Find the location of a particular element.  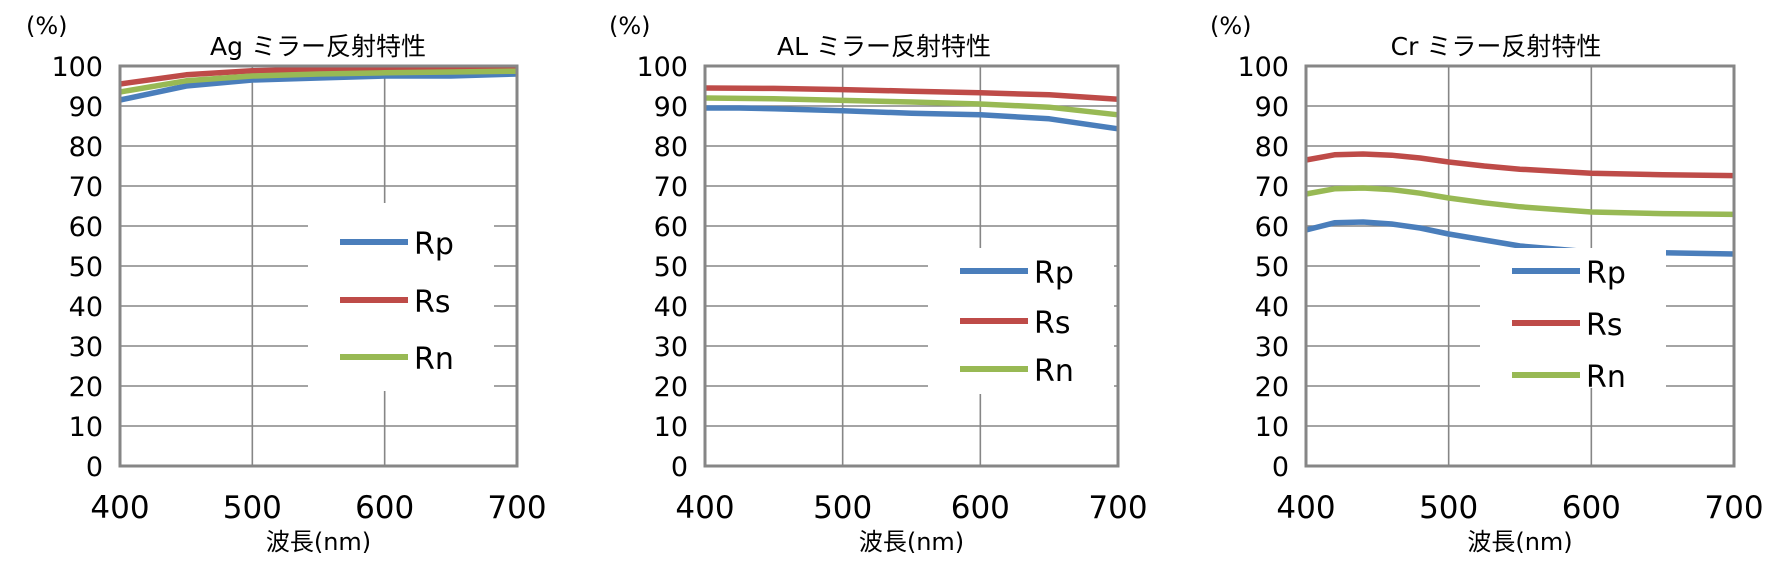

chart-title: Ag ミラー反射特性 is located at coordinates (318, 46).